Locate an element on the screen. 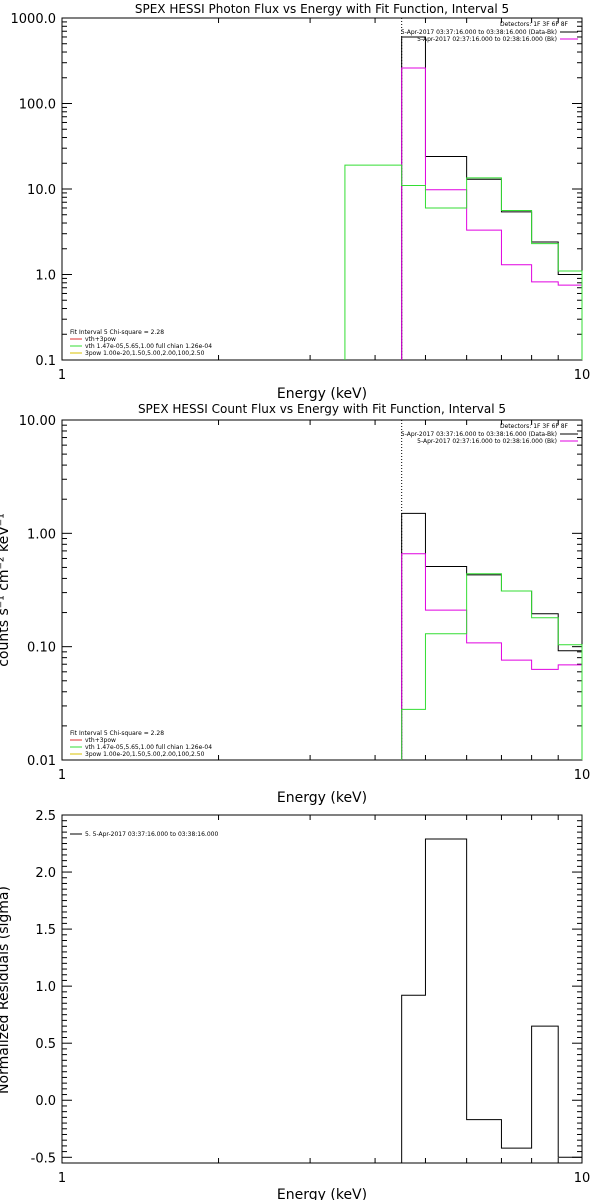 The image size is (600, 1200). y-tick-label: 0.10 is located at coordinates (41, 648).